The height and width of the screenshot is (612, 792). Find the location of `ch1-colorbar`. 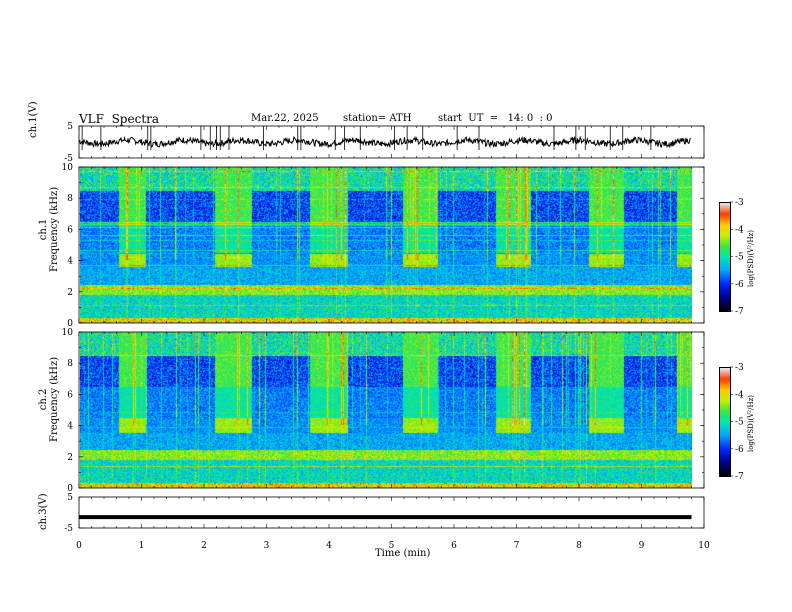

ch1-colorbar is located at coordinates (725, 257).